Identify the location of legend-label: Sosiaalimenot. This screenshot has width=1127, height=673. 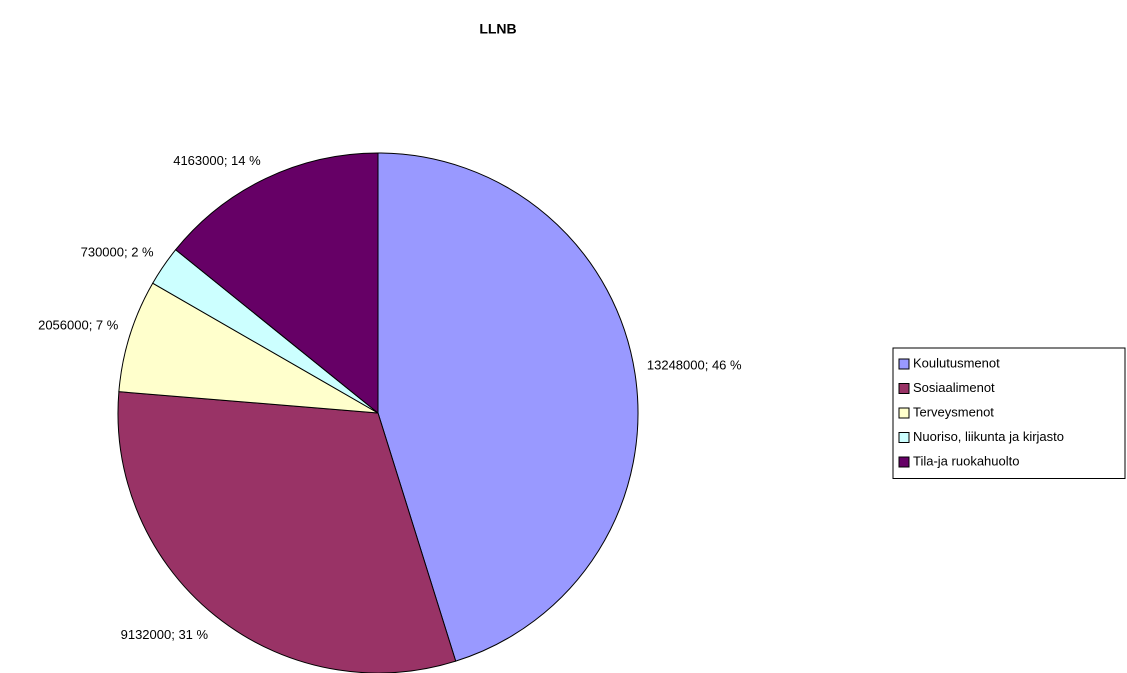
(954, 387).